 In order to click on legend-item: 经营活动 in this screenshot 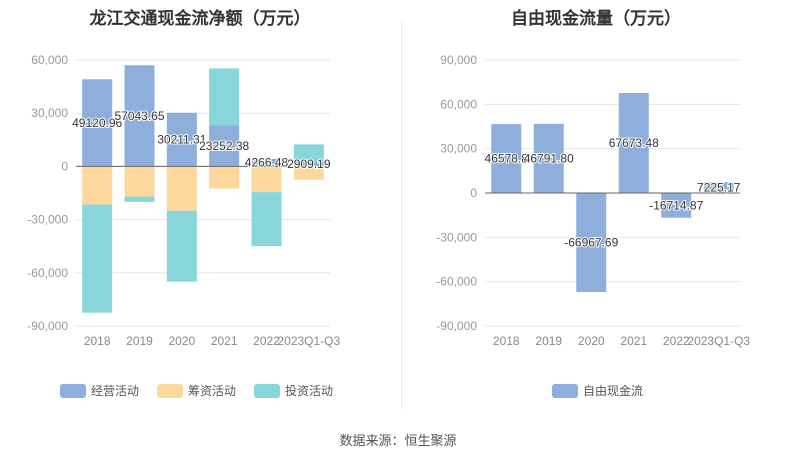, I will do `click(99, 390)`.